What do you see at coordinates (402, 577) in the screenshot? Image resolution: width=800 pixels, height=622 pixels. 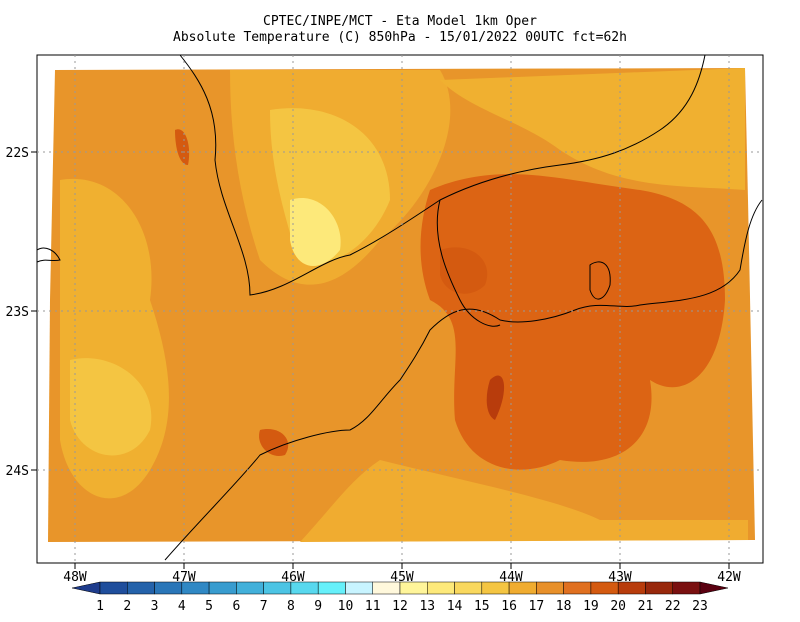 I see `lon-tick-label: 45W` at bounding box center [402, 577].